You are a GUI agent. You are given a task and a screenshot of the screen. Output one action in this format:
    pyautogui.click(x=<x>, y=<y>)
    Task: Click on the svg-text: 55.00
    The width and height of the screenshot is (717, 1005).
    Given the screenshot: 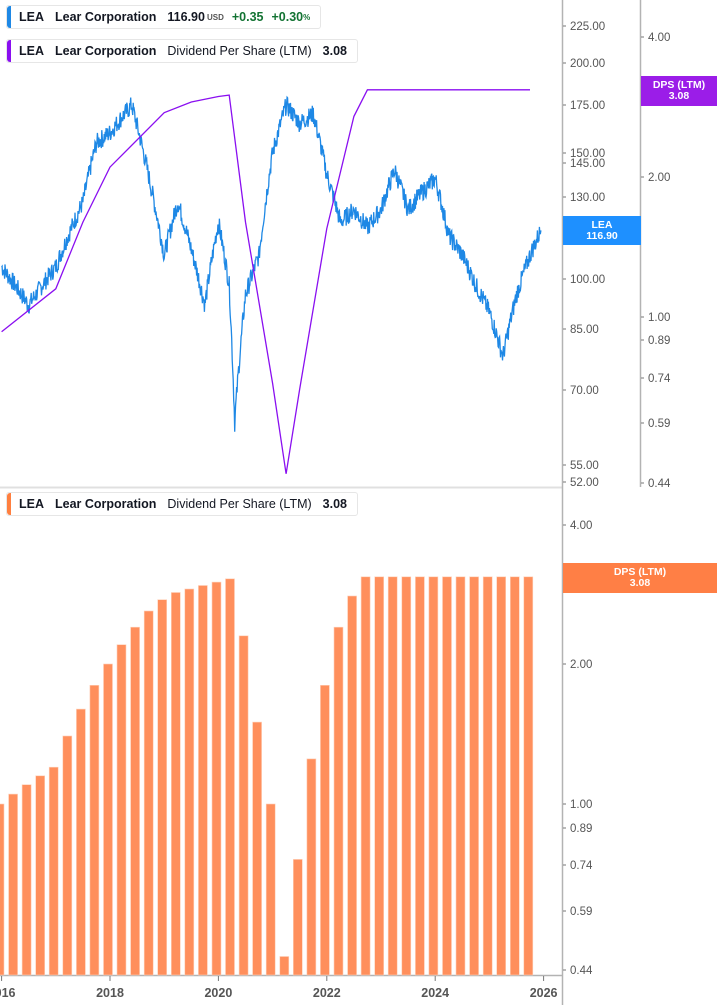 What is the action you would take?
    pyautogui.click(x=584, y=466)
    